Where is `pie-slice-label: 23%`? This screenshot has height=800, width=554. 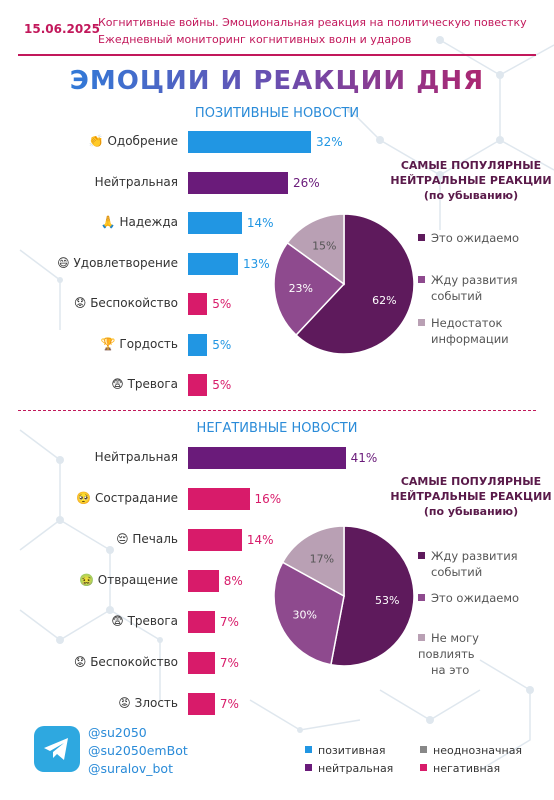 pie-slice-label: 23% is located at coordinates (301, 288).